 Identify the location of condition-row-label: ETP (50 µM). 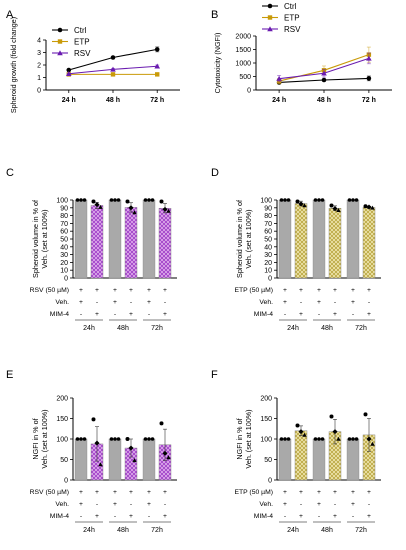
(253, 290).